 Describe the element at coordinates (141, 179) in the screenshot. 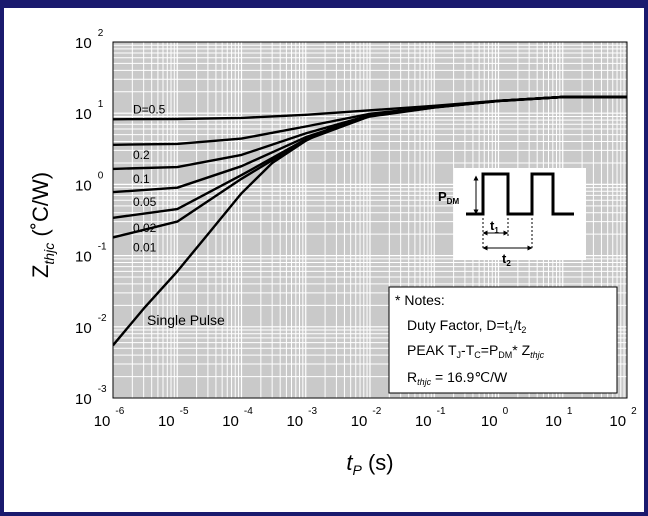

I see `curve-label: 0.1` at that location.